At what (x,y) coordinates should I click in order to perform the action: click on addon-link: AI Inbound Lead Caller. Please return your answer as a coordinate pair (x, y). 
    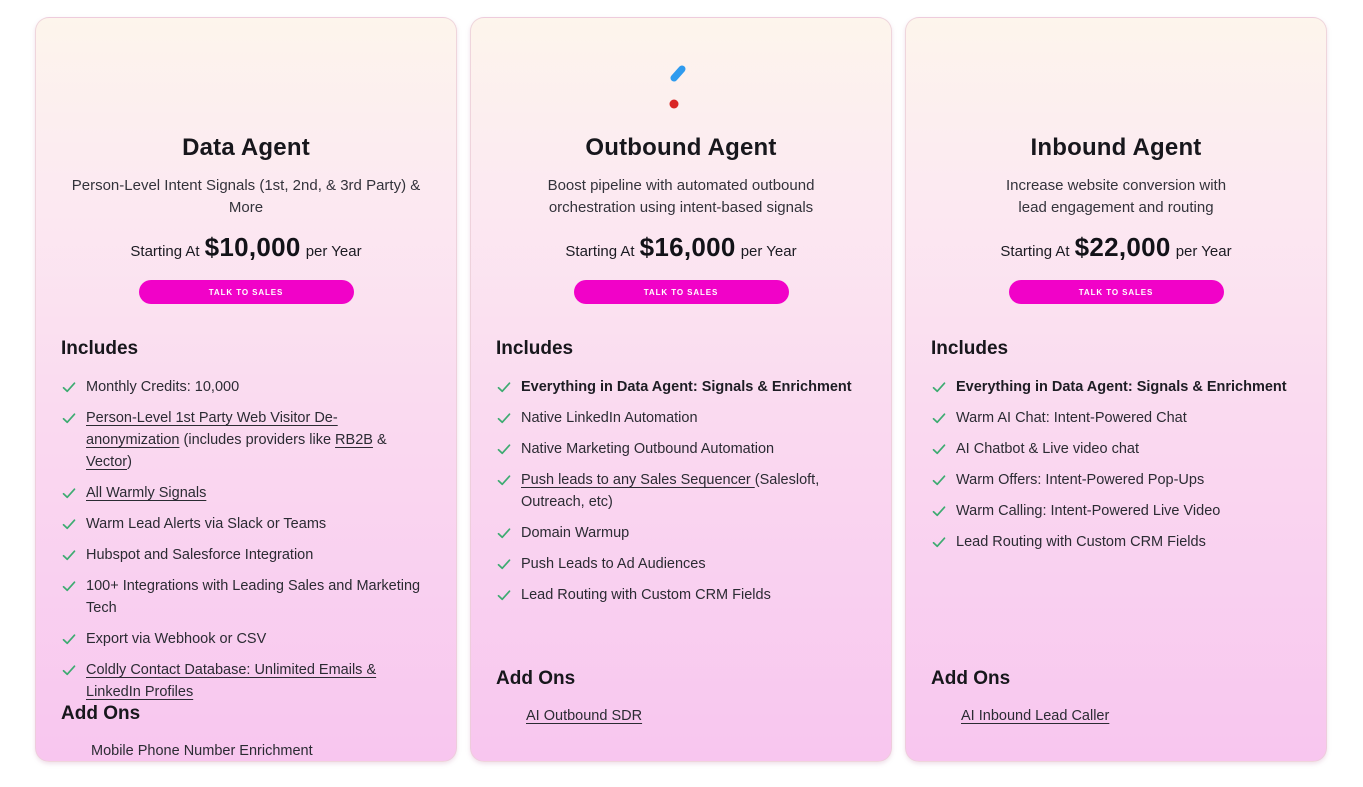
    Looking at the image, I should click on (1035, 716).